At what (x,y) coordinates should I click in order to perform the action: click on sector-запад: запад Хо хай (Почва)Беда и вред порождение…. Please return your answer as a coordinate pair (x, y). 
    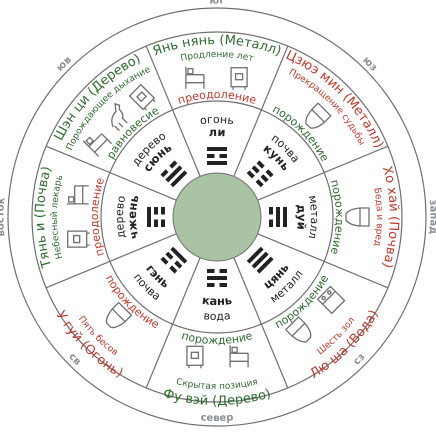
    Looking at the image, I should click on (352, 217).